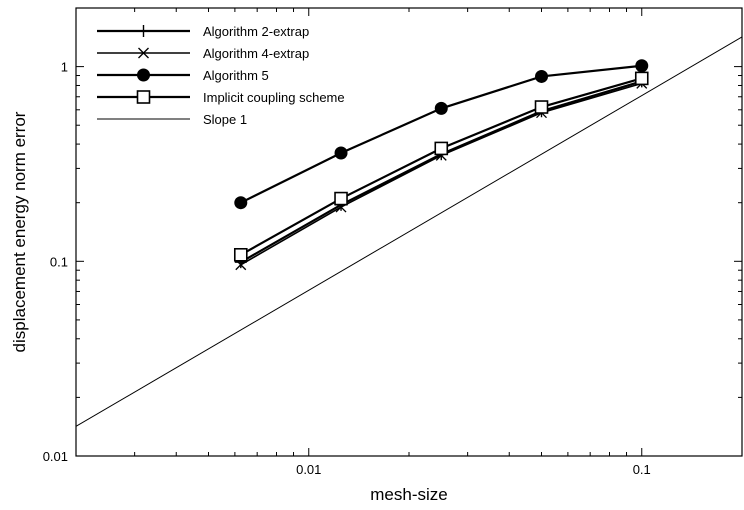 The height and width of the screenshot is (510, 744). Describe the element at coordinates (59, 261) in the screenshot. I see `y-tick-label: 0.1` at that location.